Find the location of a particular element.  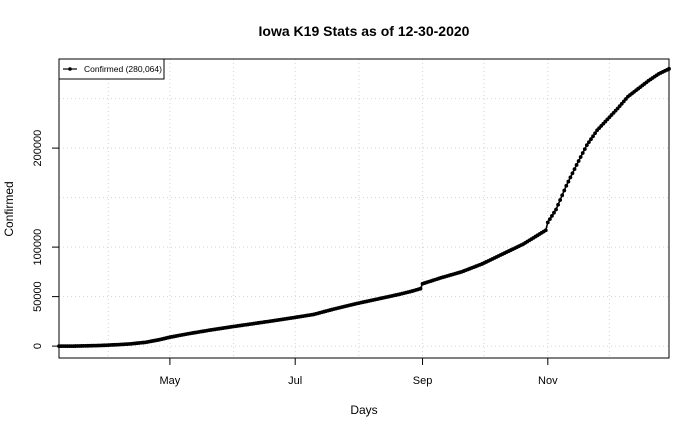

legend-box is located at coordinates (111, 69).